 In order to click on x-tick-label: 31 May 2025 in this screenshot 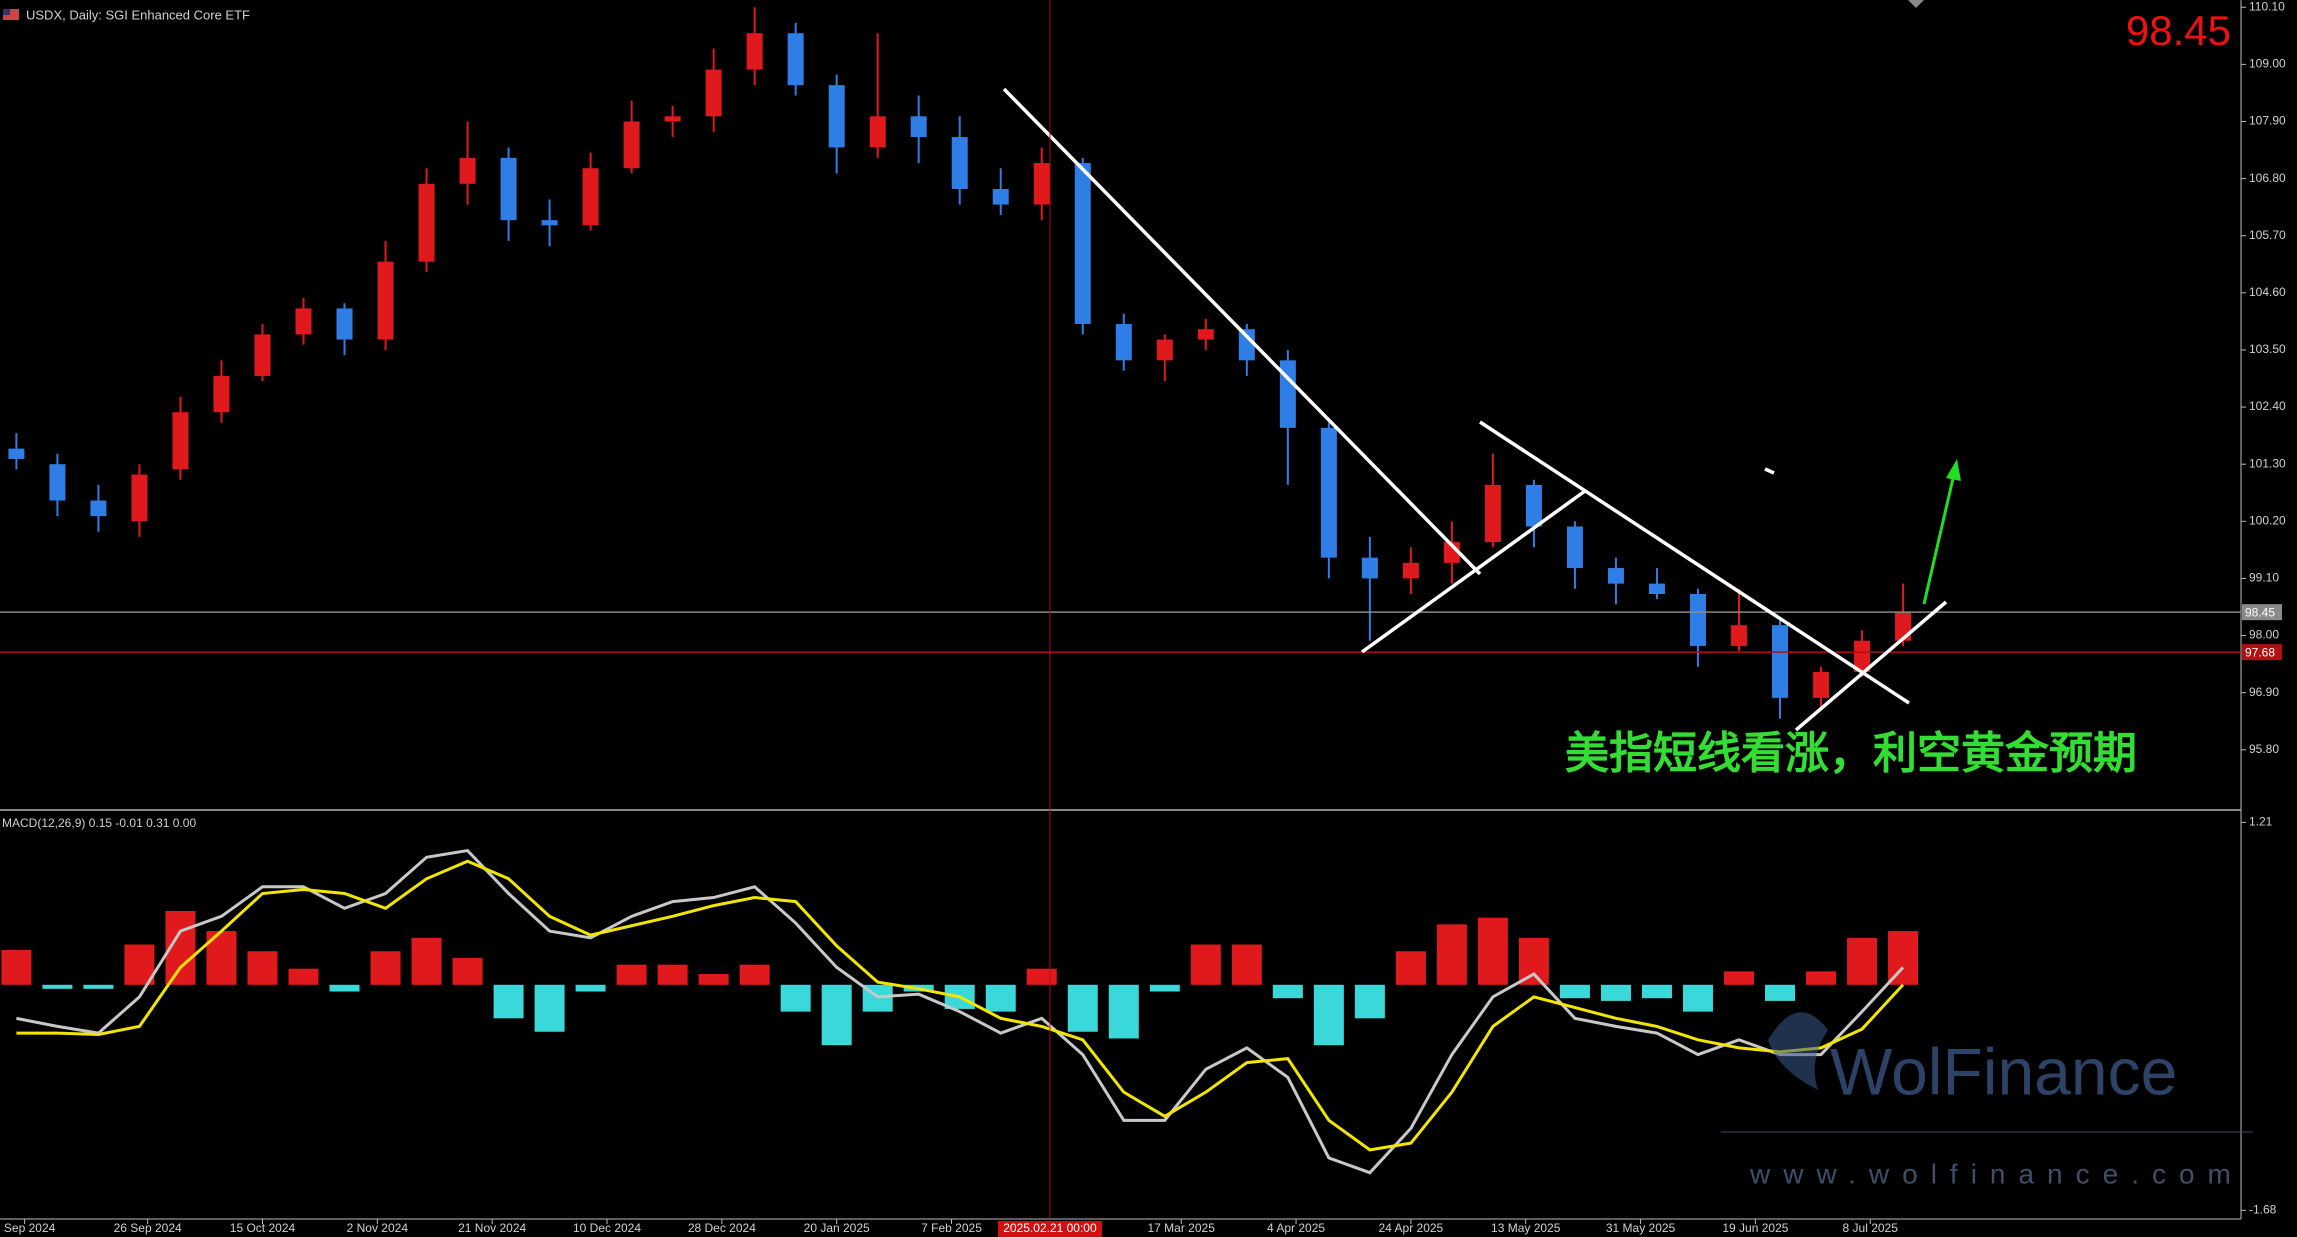, I will do `click(1641, 1228)`.